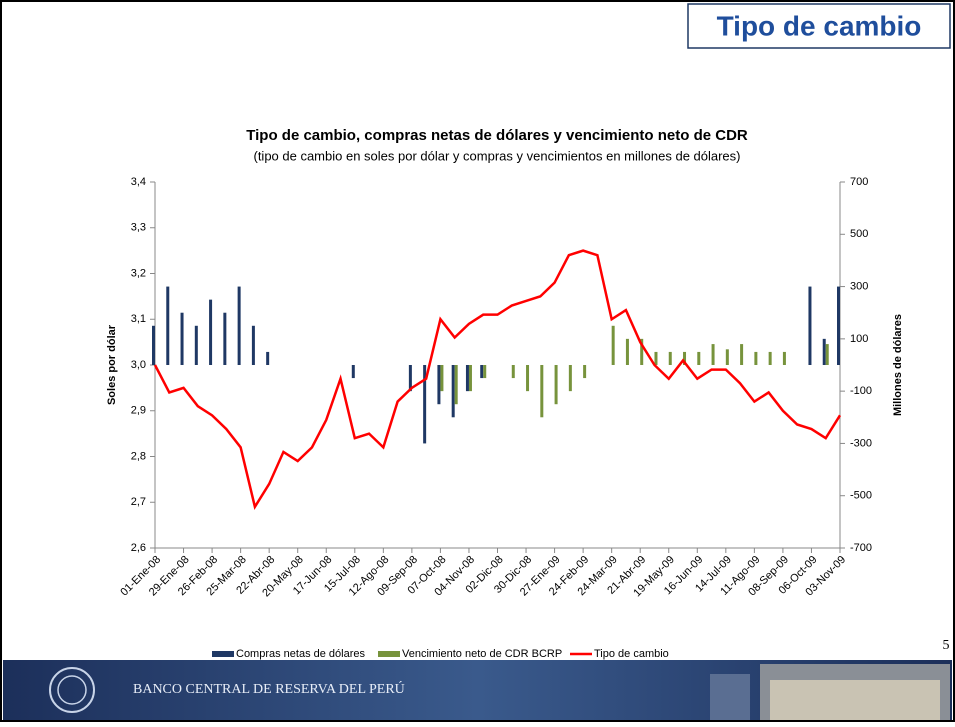 This screenshot has height=727, width=955. I want to click on footer-text: BANCO CENTRAL DE RESERVA DEL PERÚ, so click(269, 688).